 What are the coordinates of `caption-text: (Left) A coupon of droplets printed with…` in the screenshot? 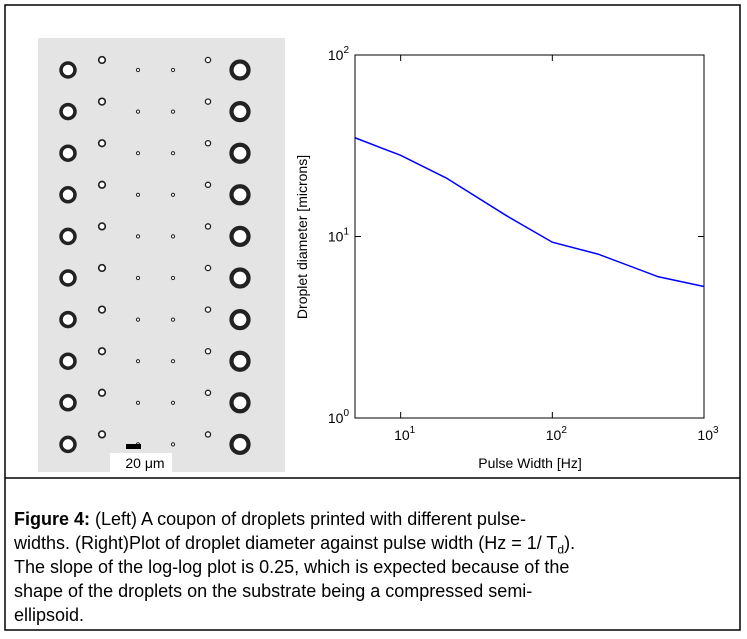 It's located at (310, 519).